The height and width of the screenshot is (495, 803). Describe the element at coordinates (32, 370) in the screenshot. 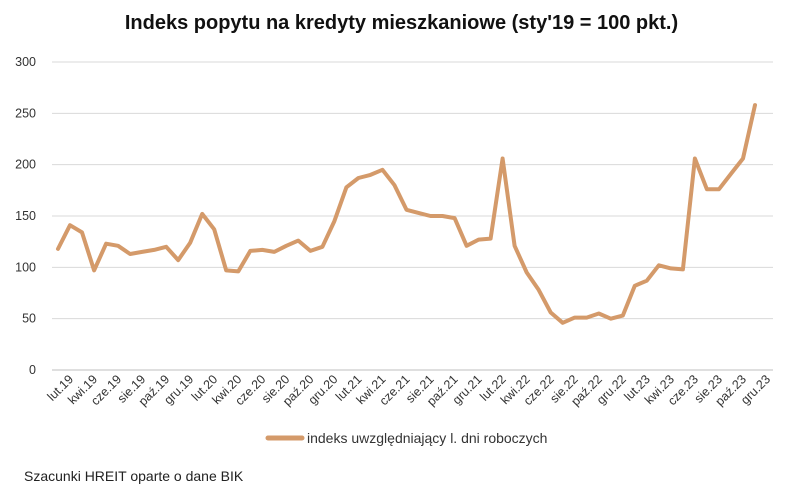

I see `y-tick-label: 0` at that location.